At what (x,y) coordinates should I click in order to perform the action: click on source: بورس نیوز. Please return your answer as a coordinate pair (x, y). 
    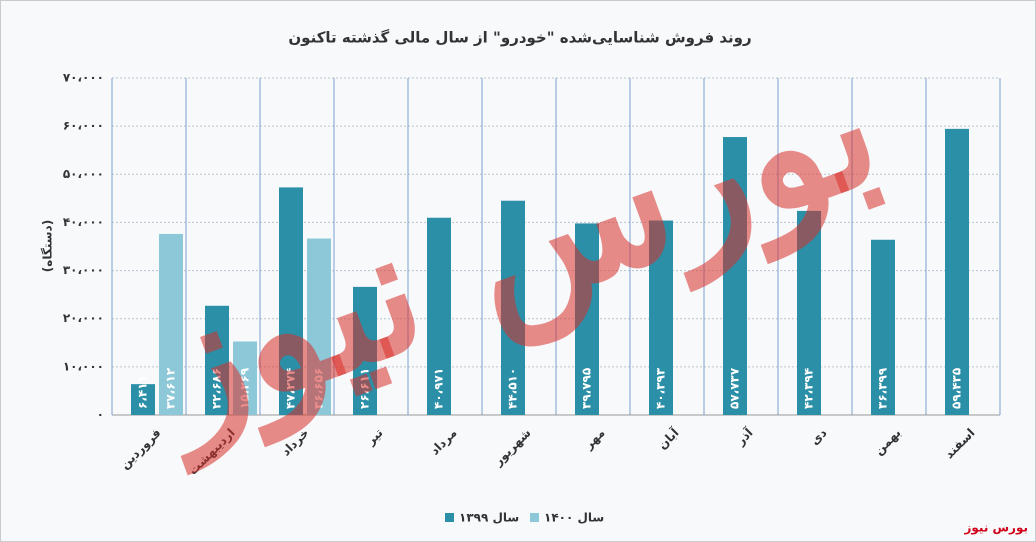
    Looking at the image, I should click on (995, 528).